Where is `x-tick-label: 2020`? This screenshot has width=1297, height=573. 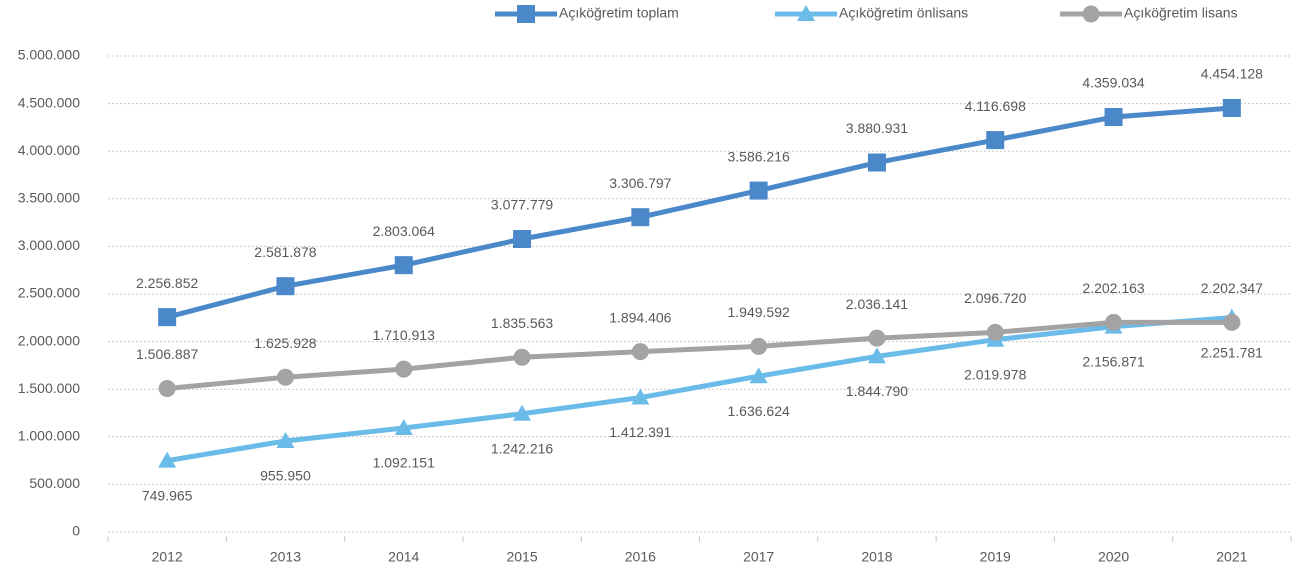
x-tick-label: 2020 is located at coordinates (1113, 557).